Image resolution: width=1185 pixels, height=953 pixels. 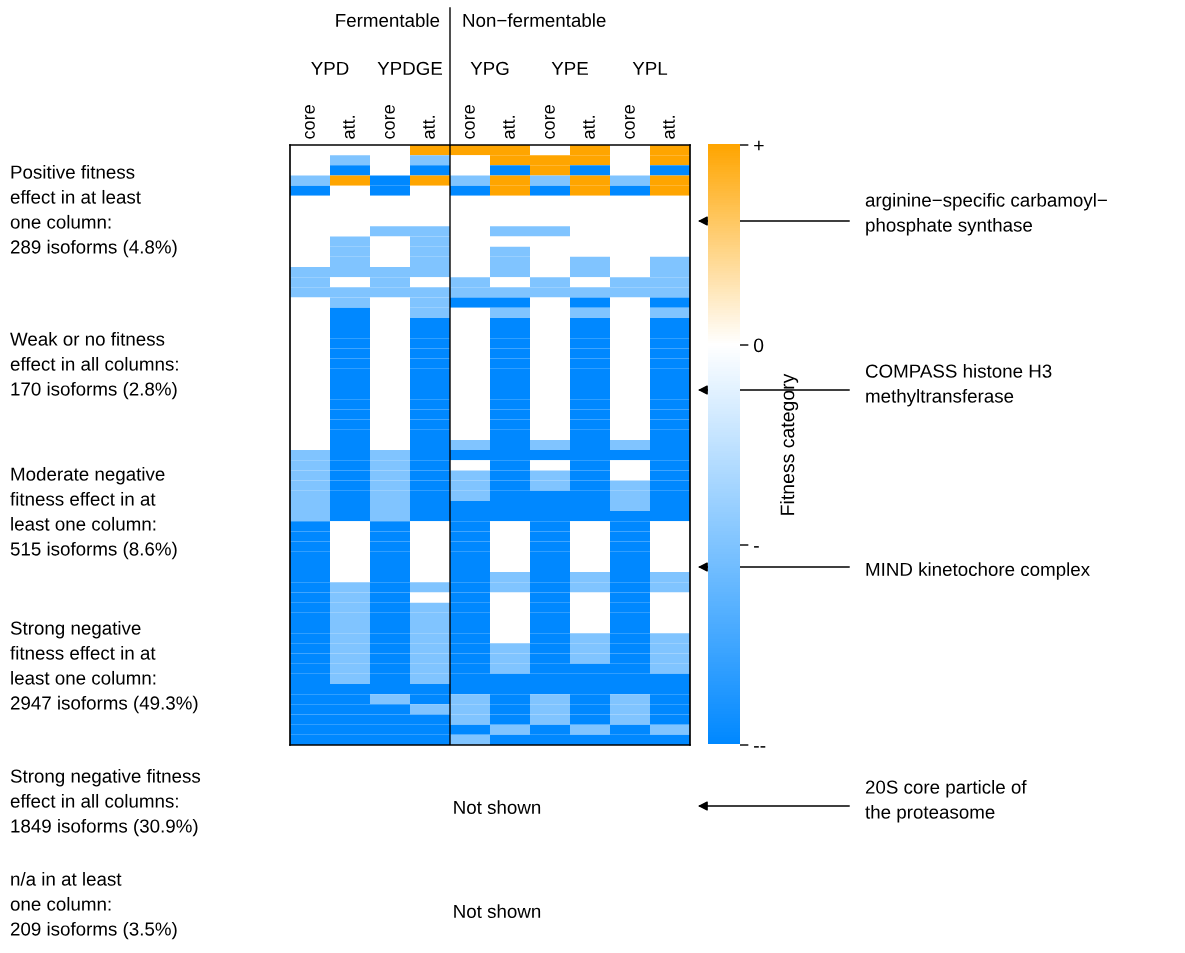 I want to click on color-bar-label: 0, so click(x=758, y=345).